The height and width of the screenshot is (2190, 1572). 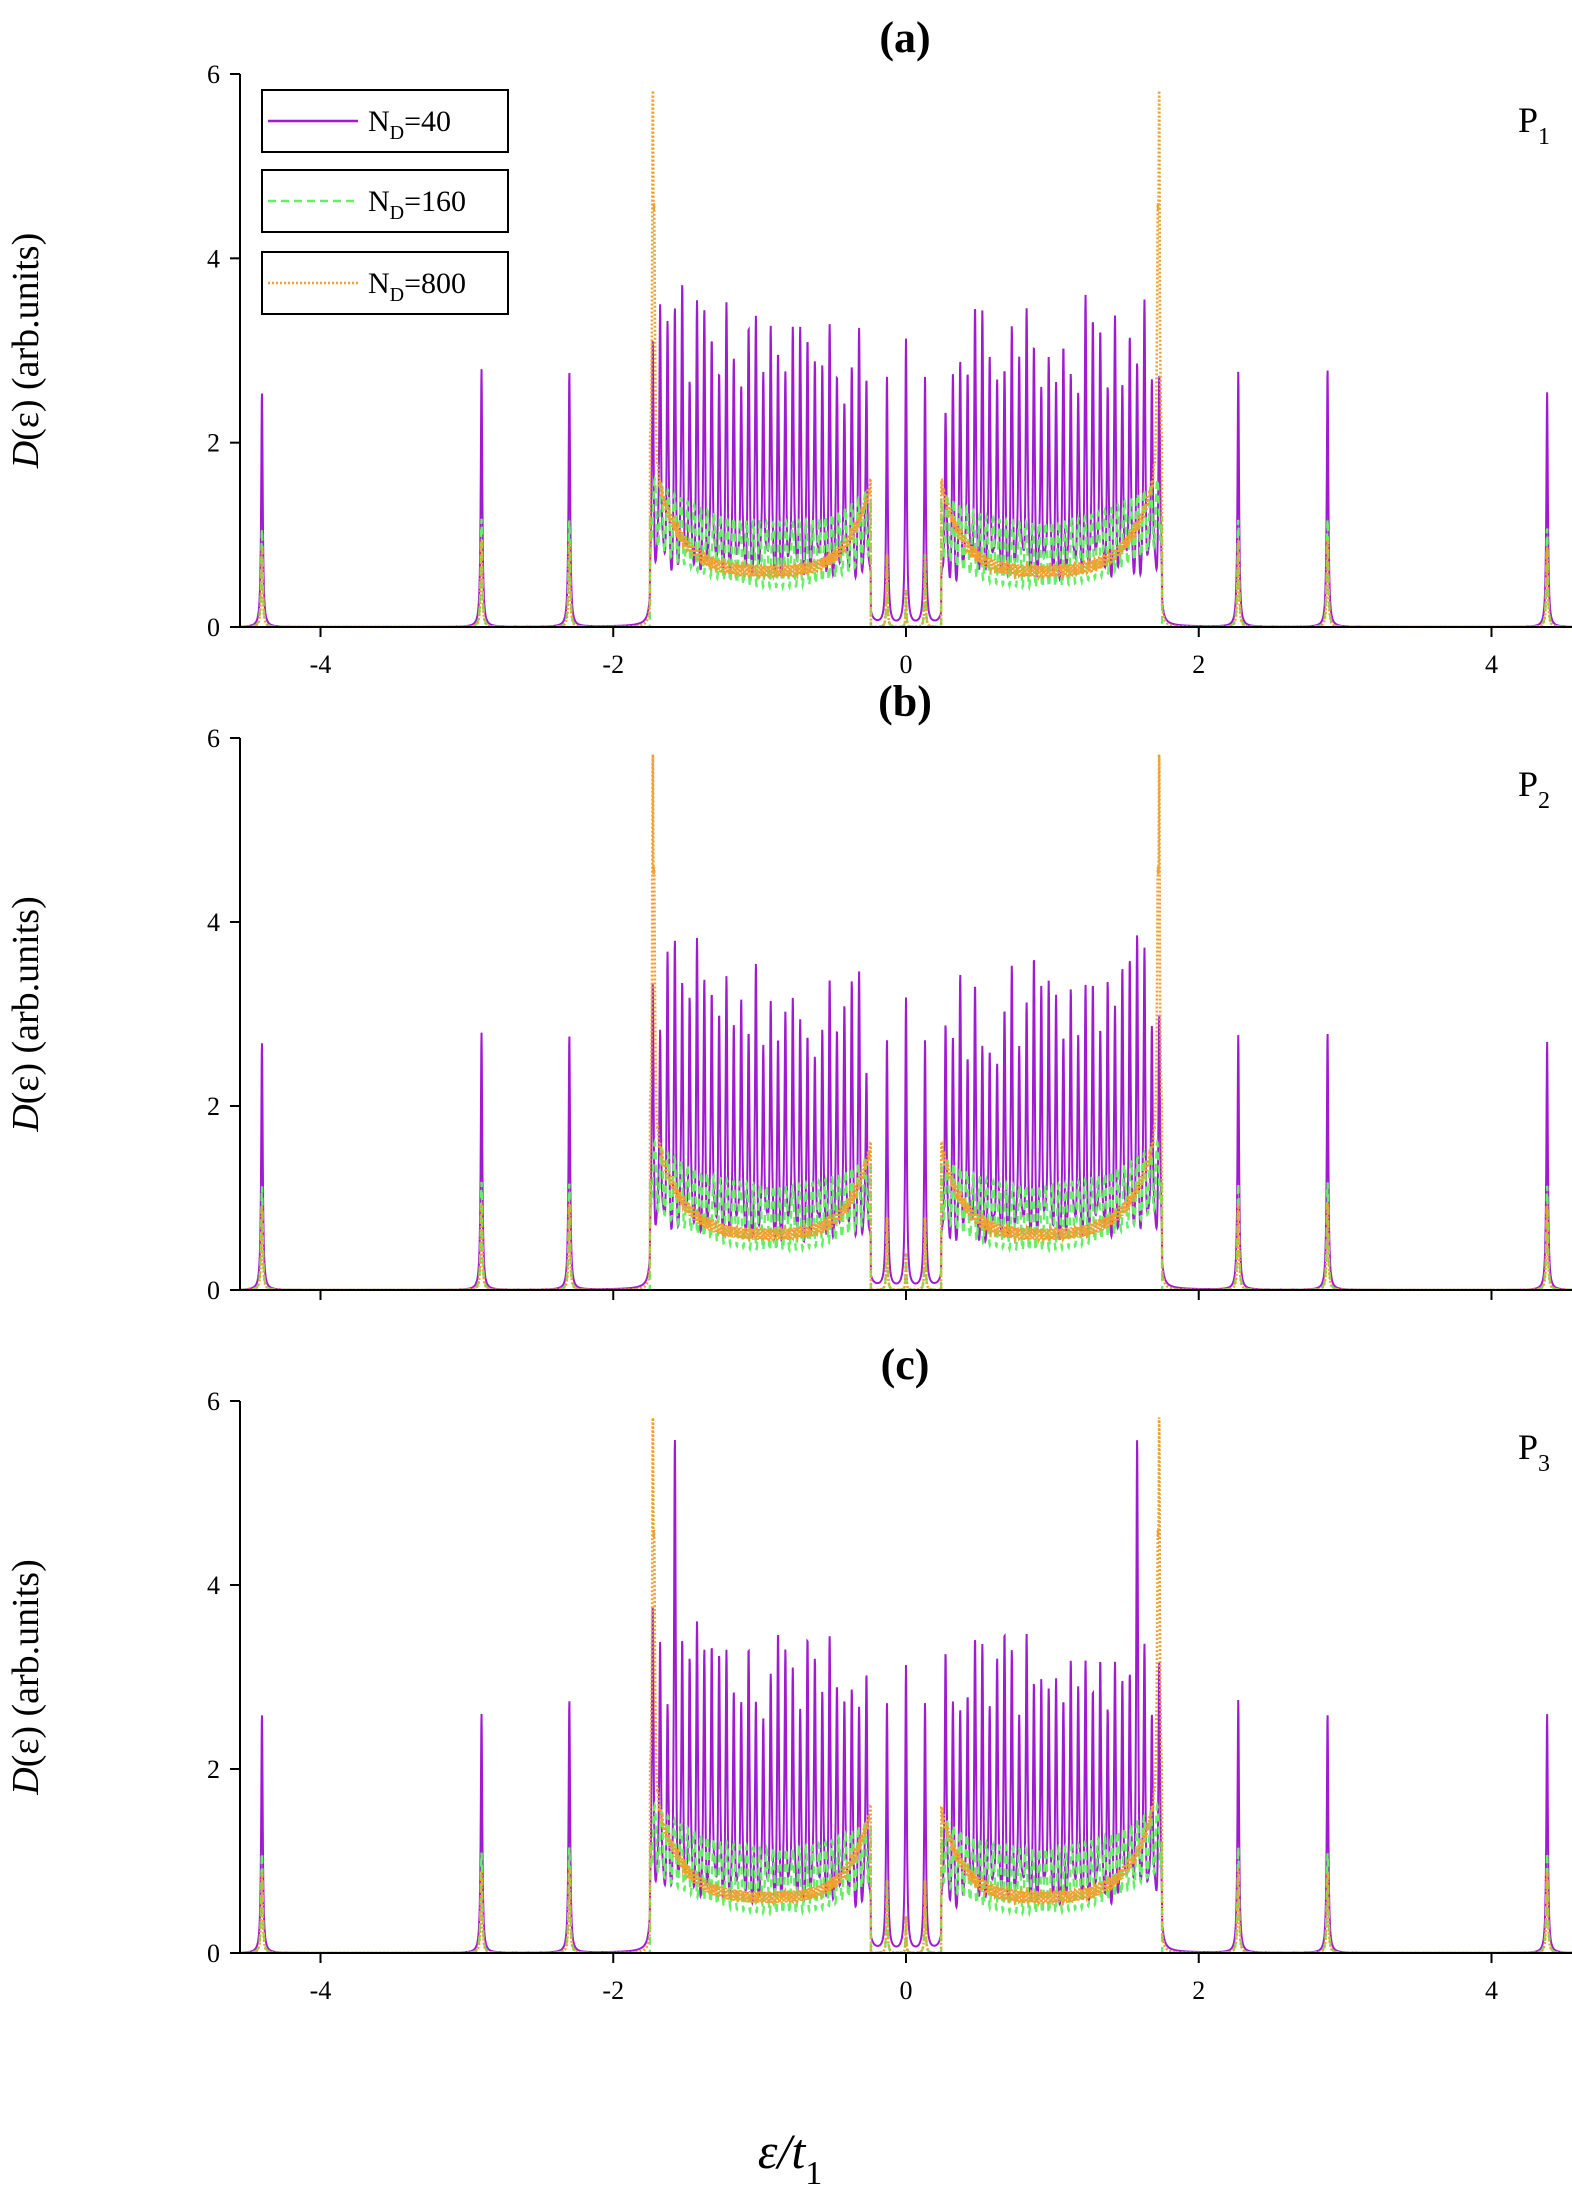 I want to click on x-axis-label: ε/t1, so click(x=790, y=2156).